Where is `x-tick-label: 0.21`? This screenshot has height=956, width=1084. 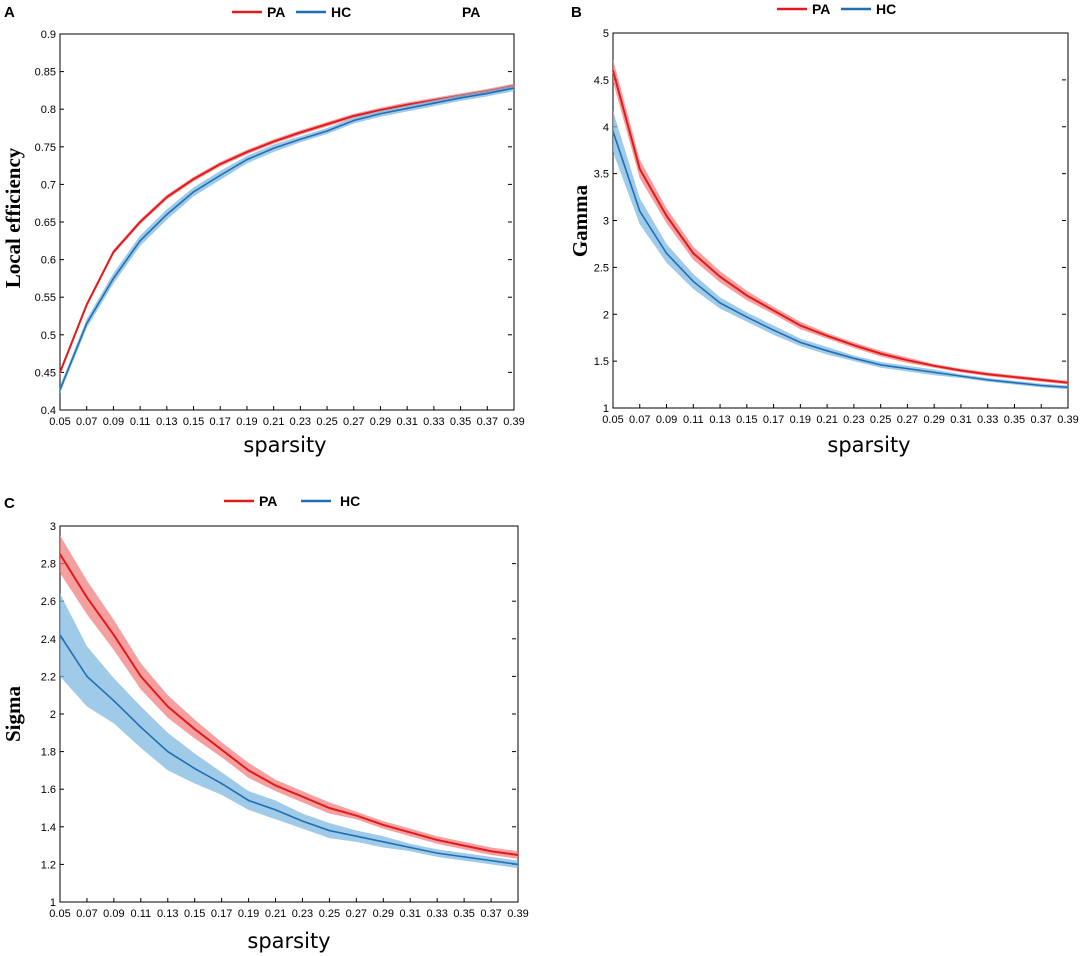
x-tick-label: 0.21 is located at coordinates (826, 420).